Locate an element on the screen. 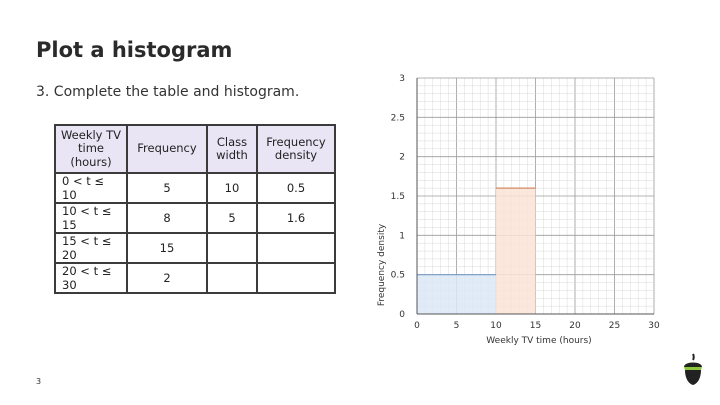 This screenshot has height=405, width=720. y-tick-label: 1.5 is located at coordinates (398, 197).